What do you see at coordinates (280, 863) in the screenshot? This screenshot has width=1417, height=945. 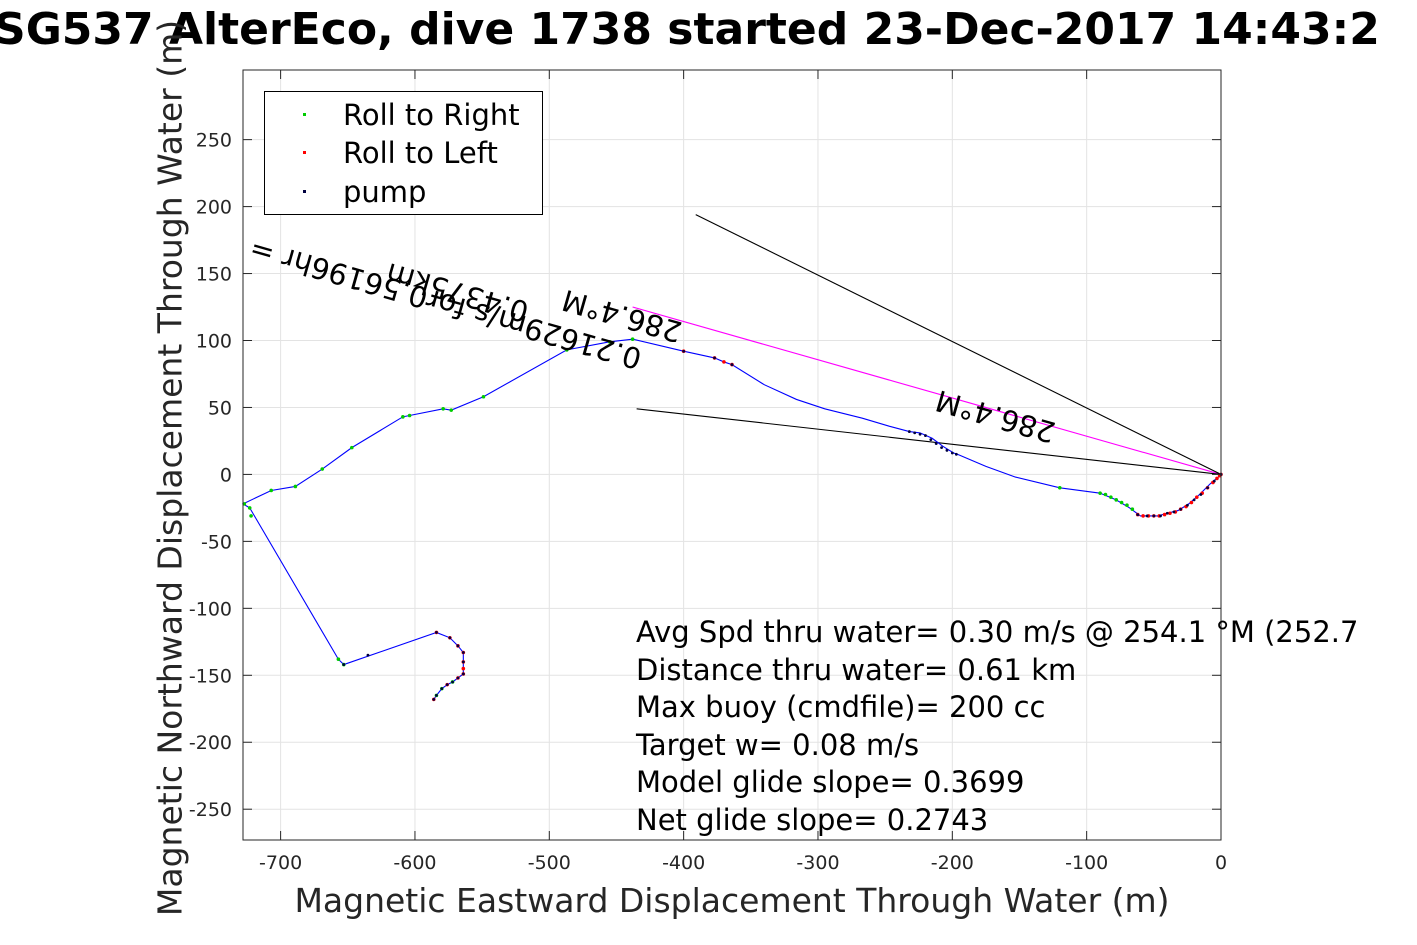 I see `x-tick-label: -700` at bounding box center [280, 863].